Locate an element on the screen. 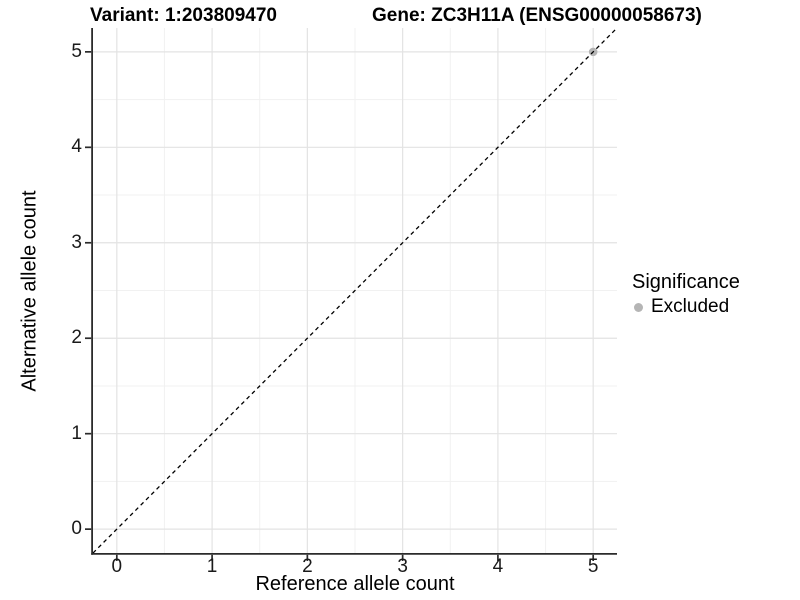  y-tick-label: 5 is located at coordinates (76, 51).